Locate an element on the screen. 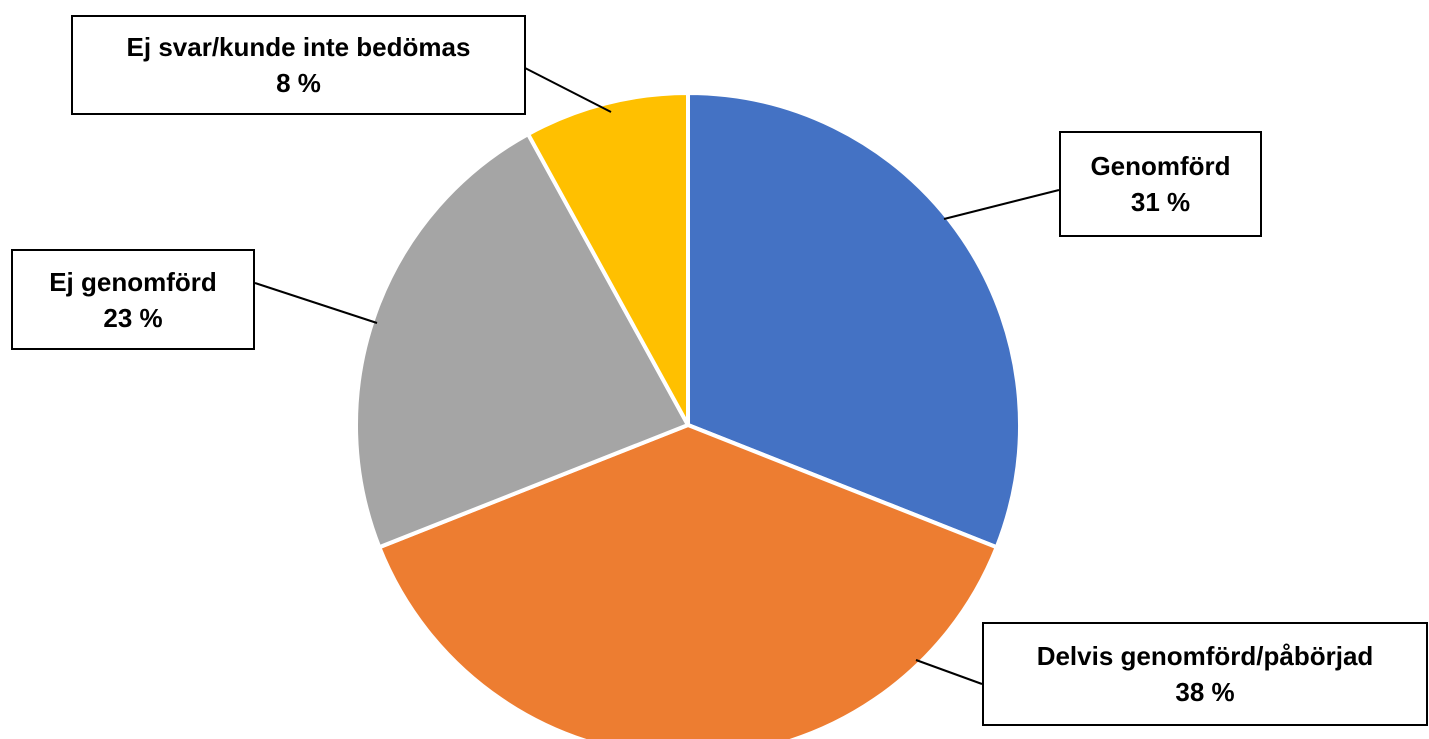  leader-line-ej-svar-kunde-inte-bedomas is located at coordinates (568, 90).